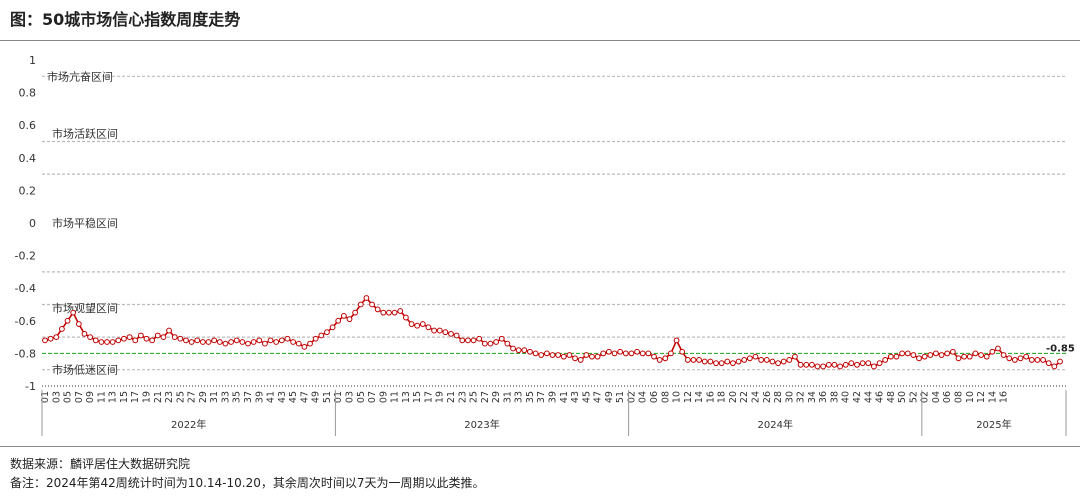 The image size is (1080, 497). I want to click on x-tick-label: 52, so click(913, 397).